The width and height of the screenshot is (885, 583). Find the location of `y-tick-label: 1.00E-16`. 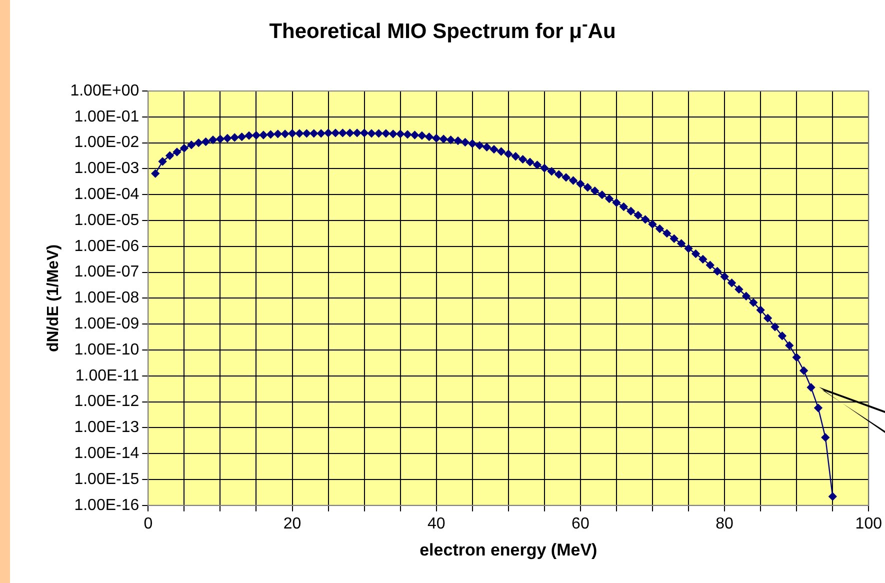

y-tick-label: 1.00E-16 is located at coordinates (107, 505).